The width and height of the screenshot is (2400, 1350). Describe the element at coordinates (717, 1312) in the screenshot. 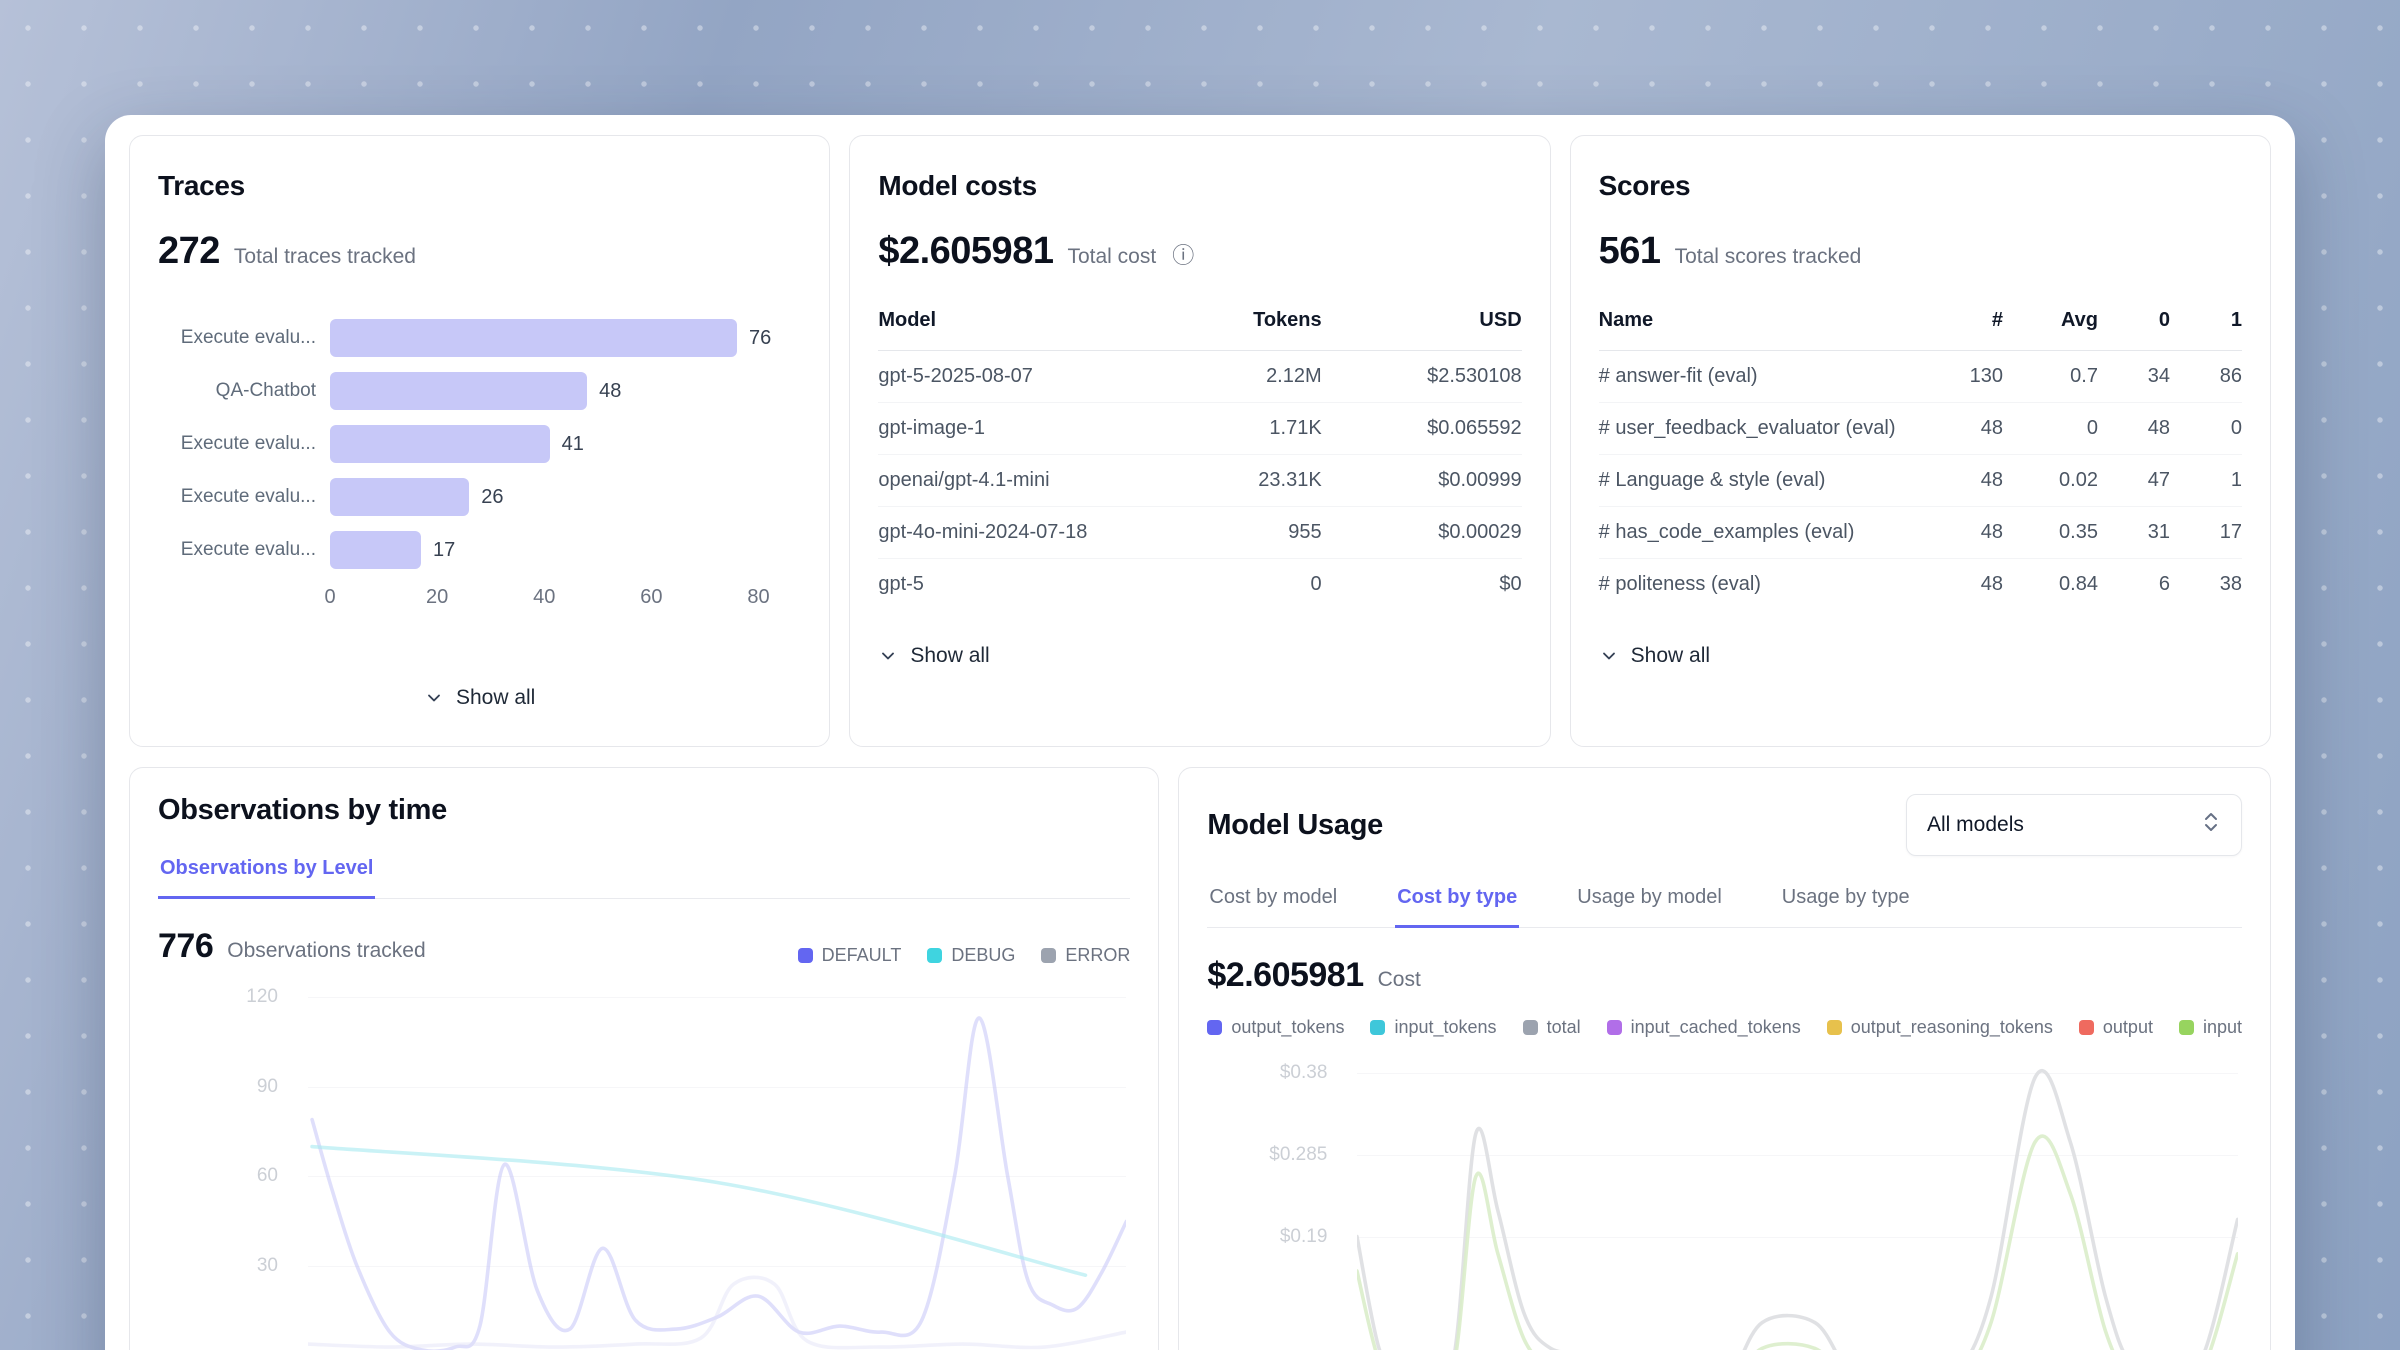

I see `series-error` at that location.